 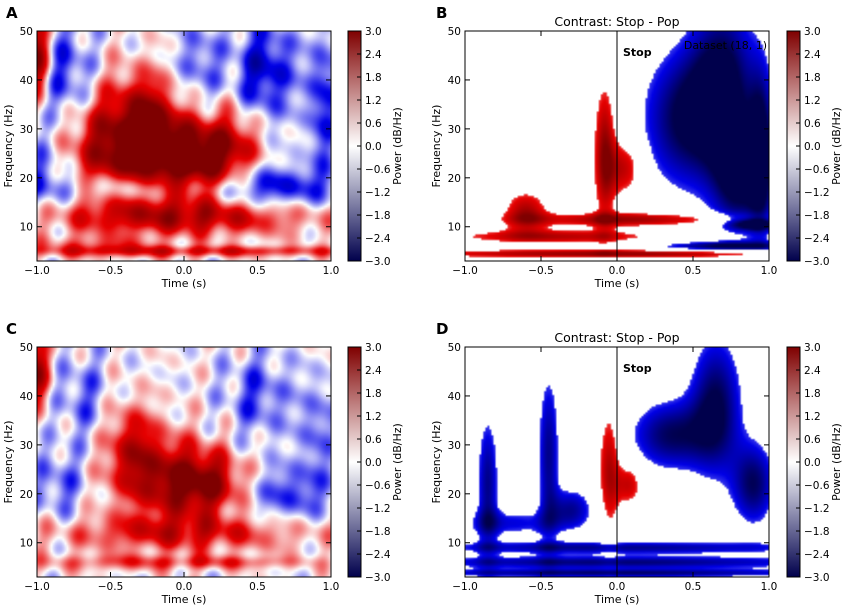 What do you see at coordinates (442, 329) in the screenshot?
I see `panel-letter: D` at bounding box center [442, 329].